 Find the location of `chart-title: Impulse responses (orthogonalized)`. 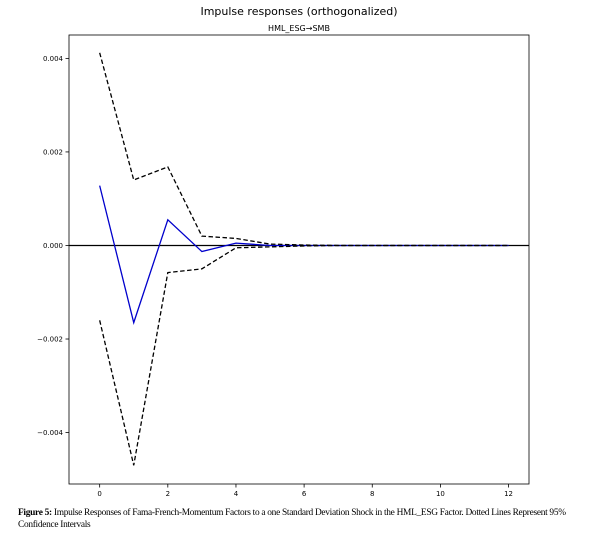

chart-title: Impulse responses (orthogonalized) is located at coordinates (298, 11).